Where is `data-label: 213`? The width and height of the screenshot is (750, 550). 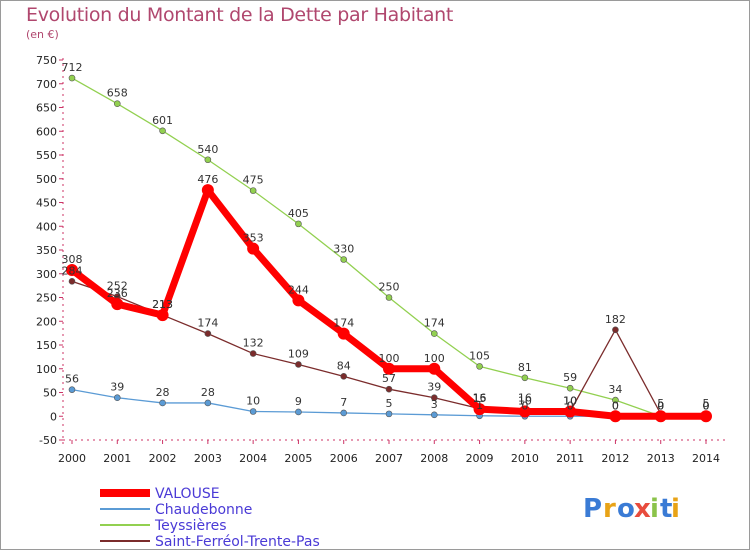 data-label: 213 is located at coordinates (162, 304).